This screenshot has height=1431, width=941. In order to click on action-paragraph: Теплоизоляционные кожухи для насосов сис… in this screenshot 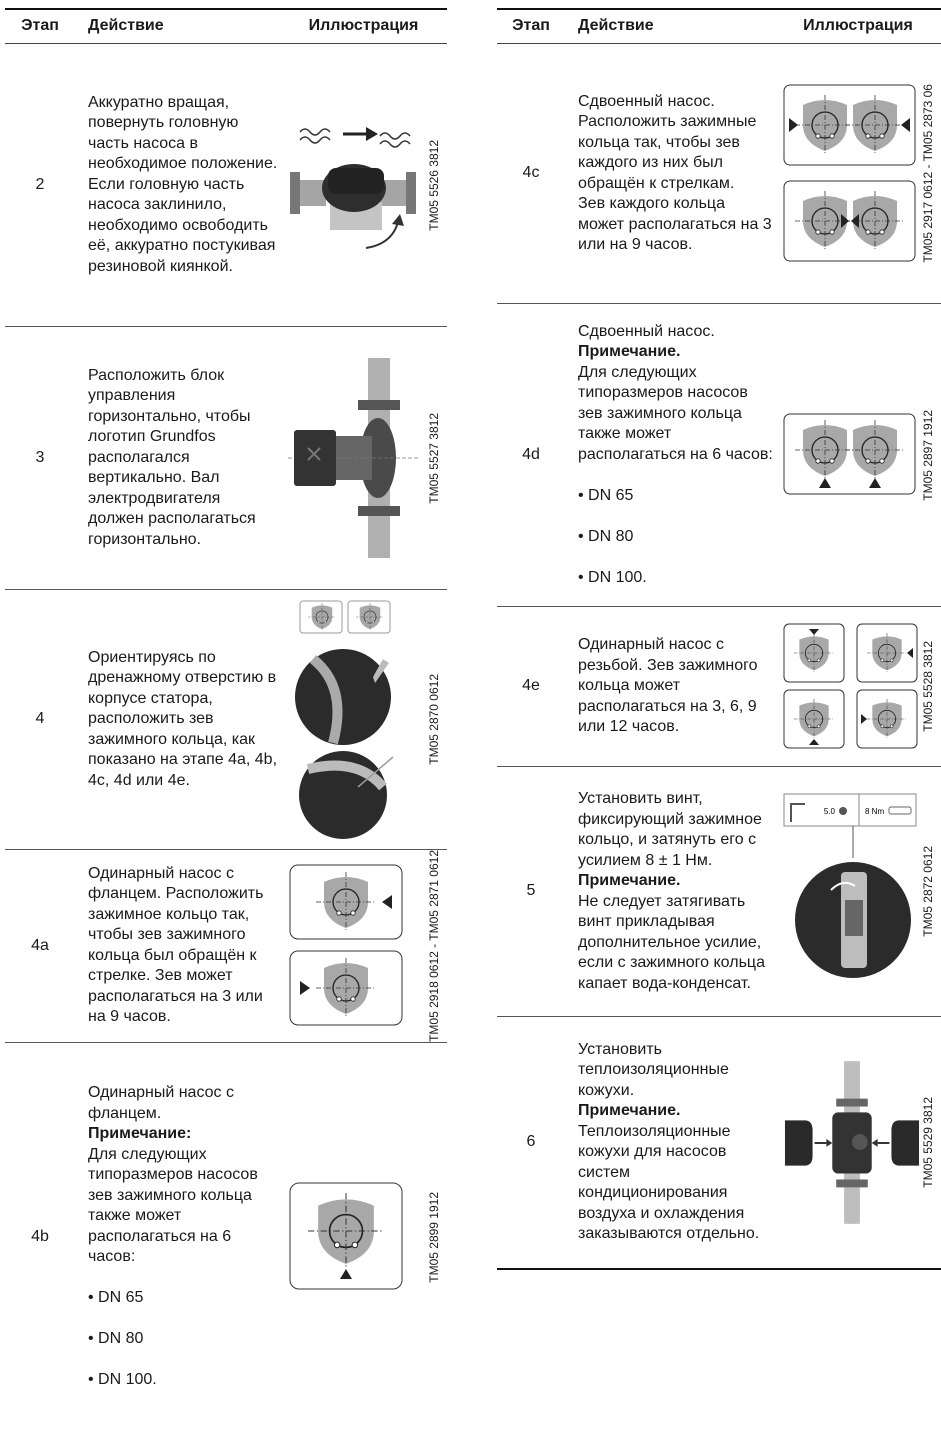, I will do `click(669, 1182)`.